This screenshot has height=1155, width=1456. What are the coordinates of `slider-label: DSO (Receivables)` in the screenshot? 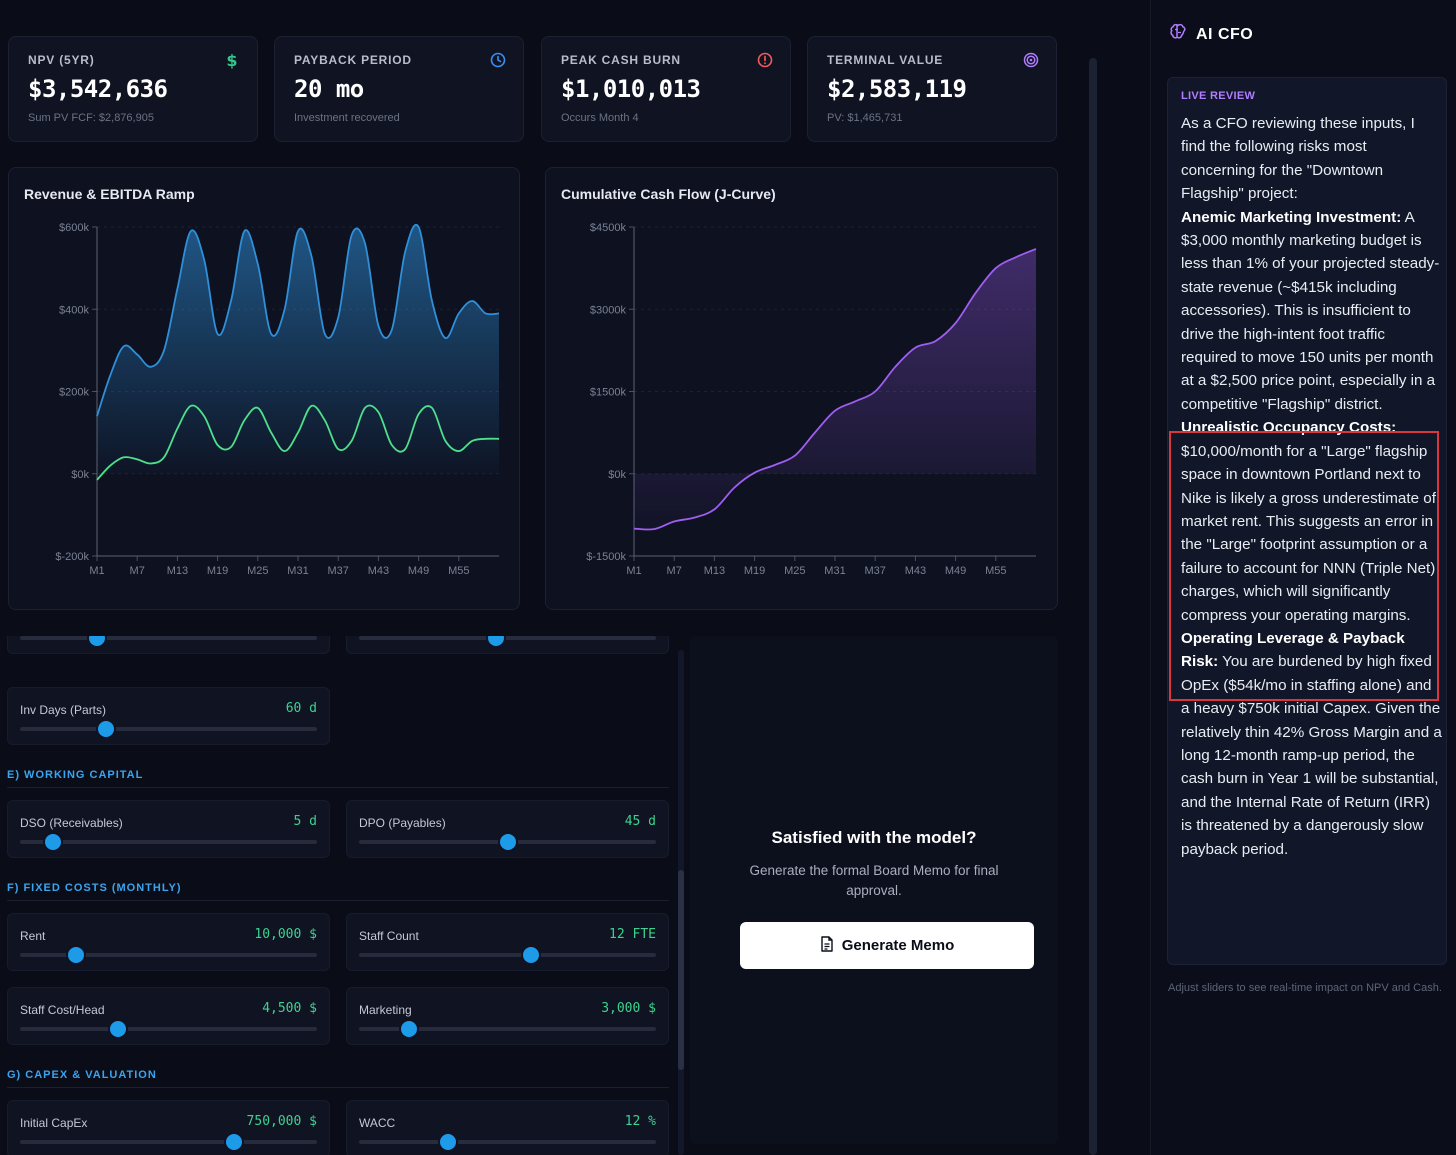 It's located at (71, 823).